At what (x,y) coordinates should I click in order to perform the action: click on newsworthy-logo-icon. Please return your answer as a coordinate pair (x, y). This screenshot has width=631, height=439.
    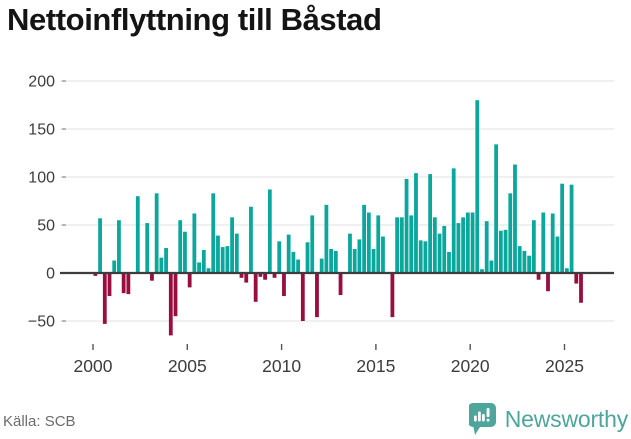
    Looking at the image, I should click on (482, 419).